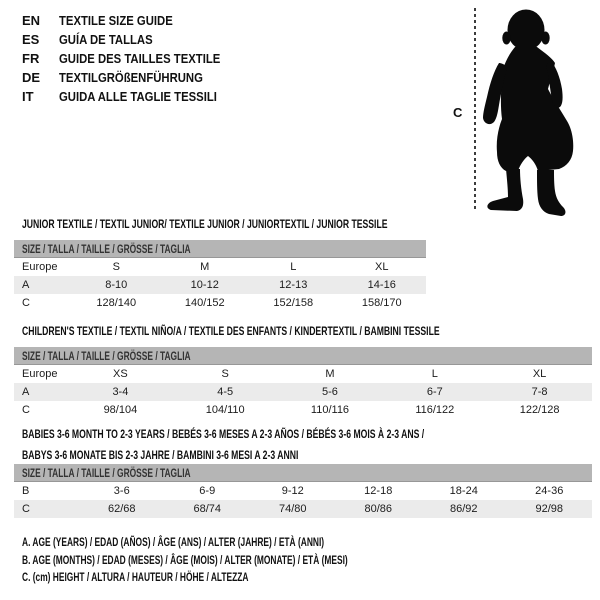 This screenshot has width=600, height=600. I want to click on table-cell: 3-4, so click(120, 392).